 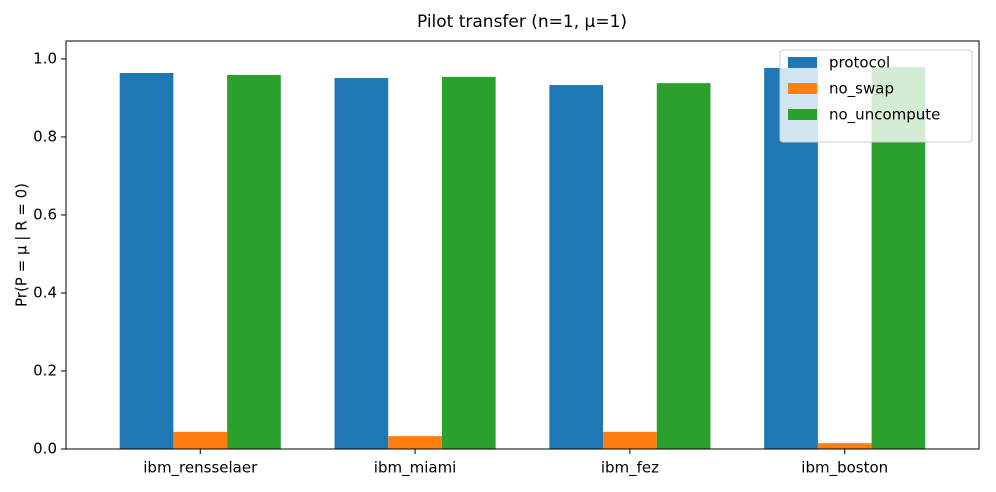 What do you see at coordinates (522, 22) in the screenshot?
I see `chart-title: Pilot transfer (n=1, μ=1)` at bounding box center [522, 22].